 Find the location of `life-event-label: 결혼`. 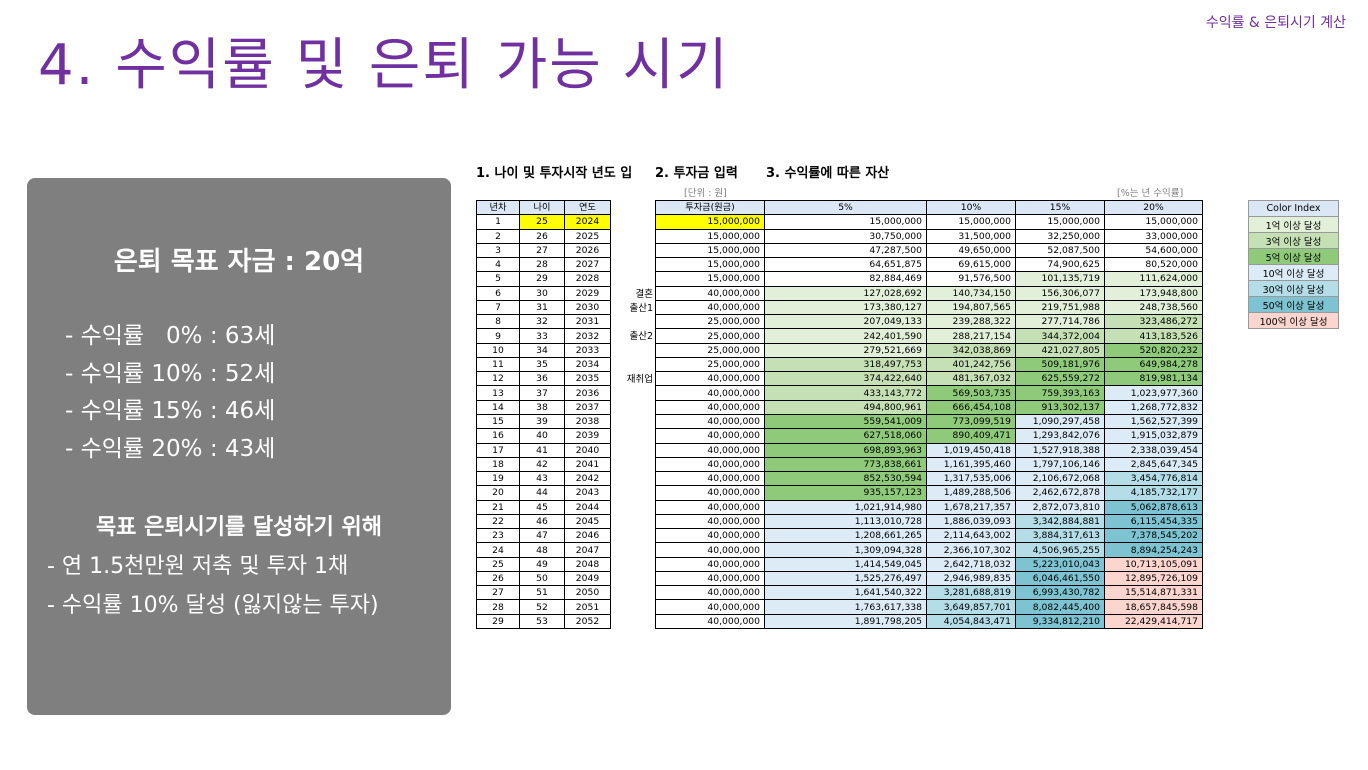

life-event-label: 결혼 is located at coordinates (644, 294).